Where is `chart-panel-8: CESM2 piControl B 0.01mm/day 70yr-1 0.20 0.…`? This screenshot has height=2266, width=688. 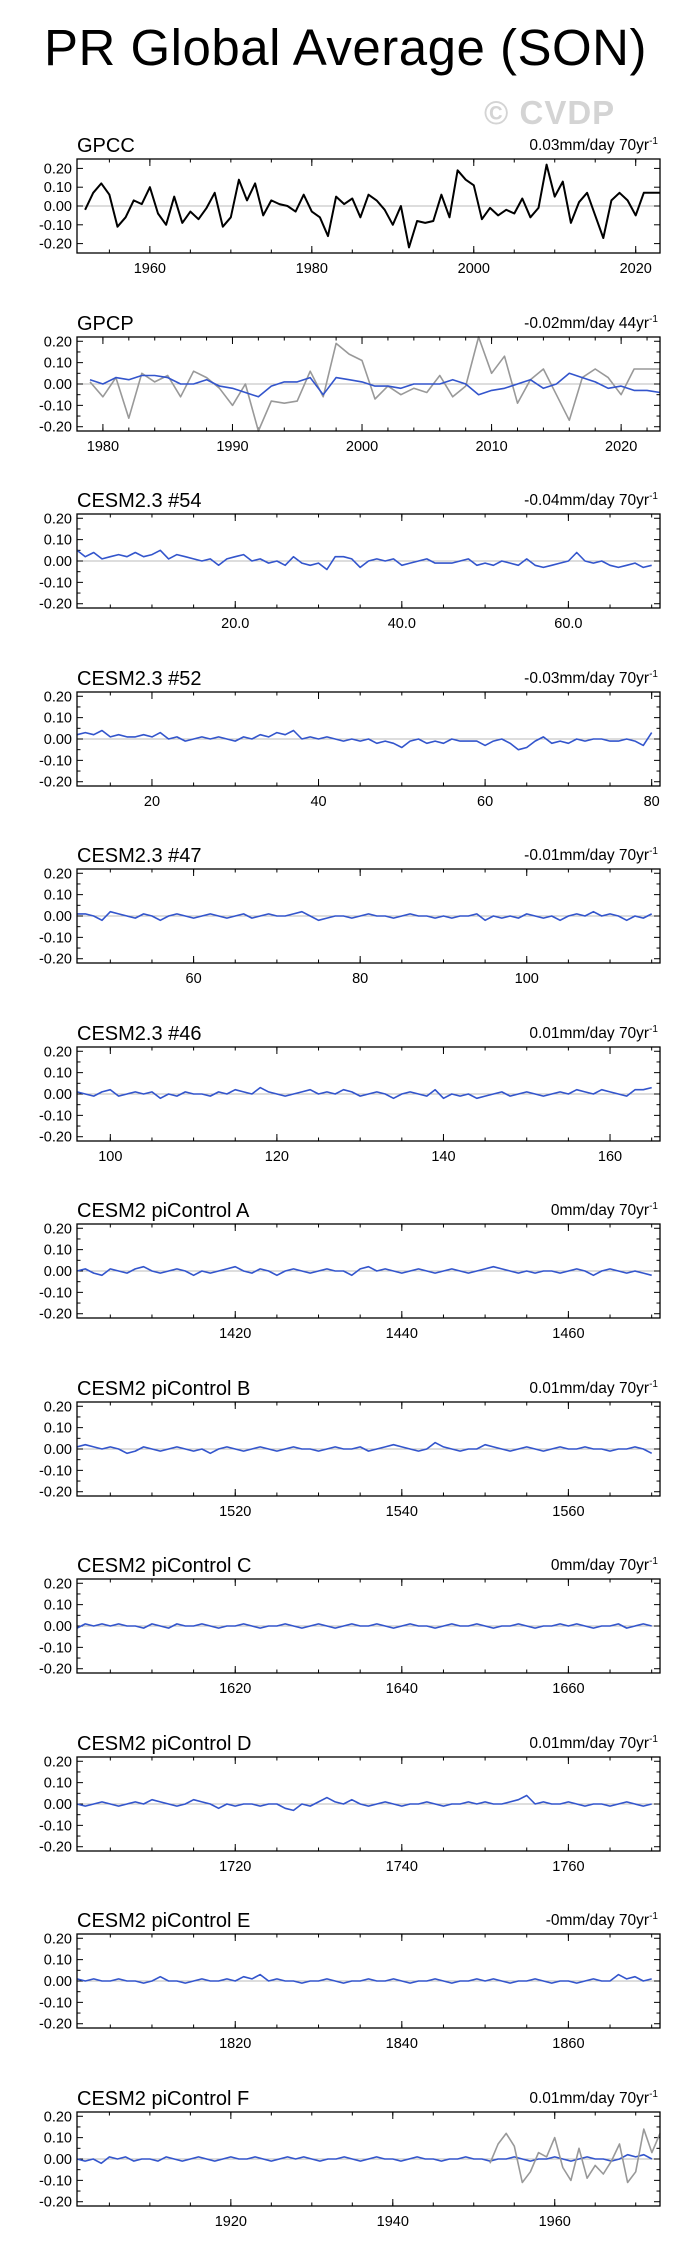 chart-panel-8: CESM2 piControl B 0.01mm/day 70yr-1 0.20 0.… is located at coordinates (350, 1449).